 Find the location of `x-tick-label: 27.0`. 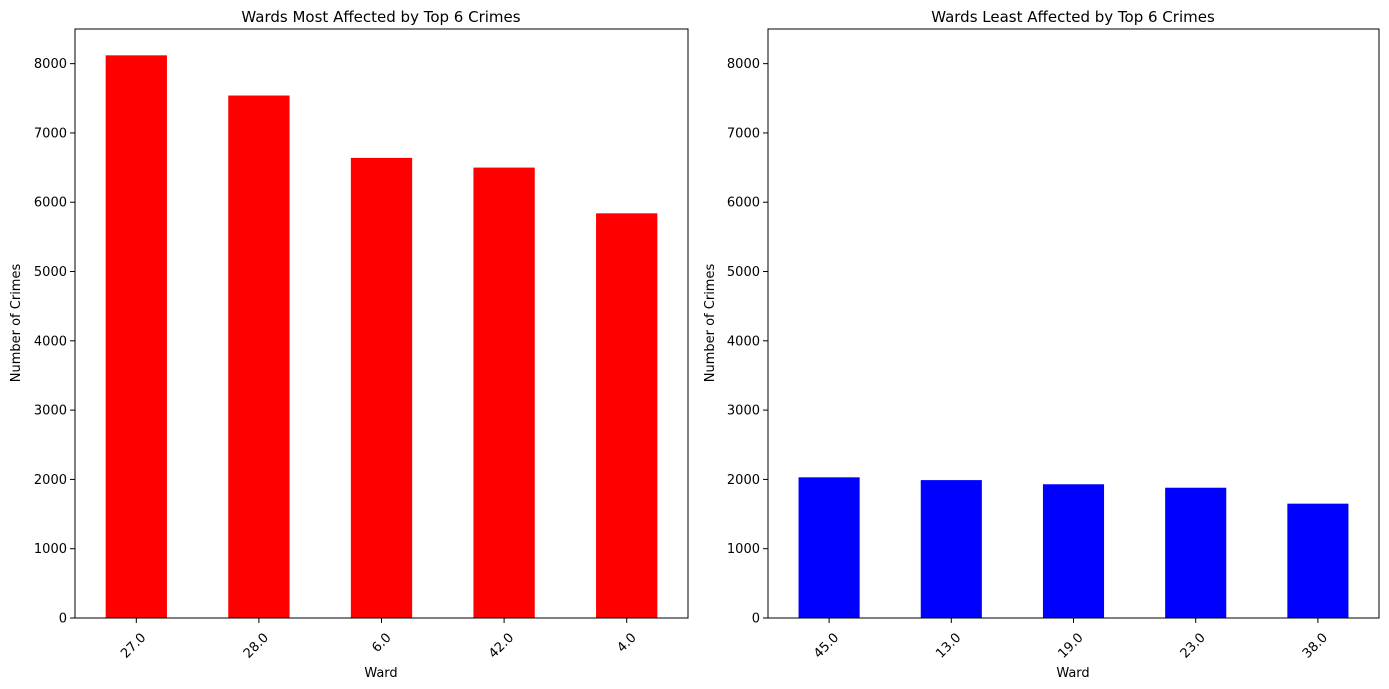

x-tick-label: 27.0 is located at coordinates (133, 645).